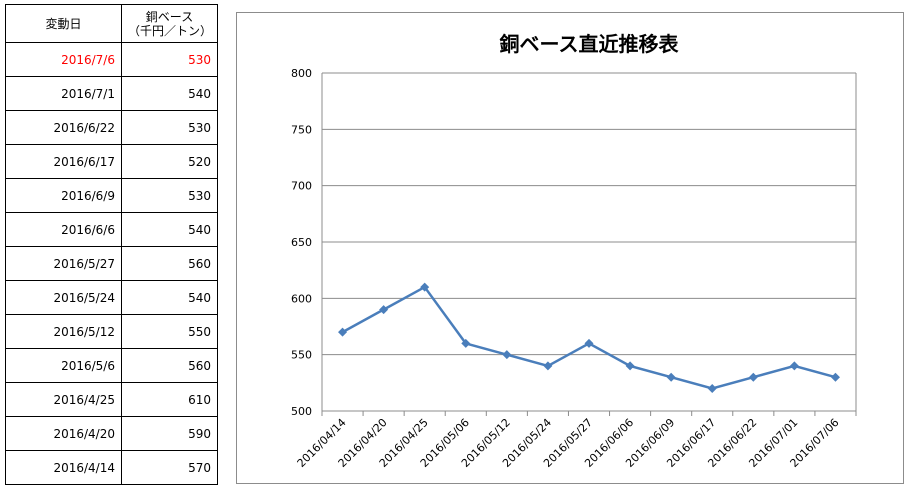  I want to click on row-price: 570, so click(169, 467).